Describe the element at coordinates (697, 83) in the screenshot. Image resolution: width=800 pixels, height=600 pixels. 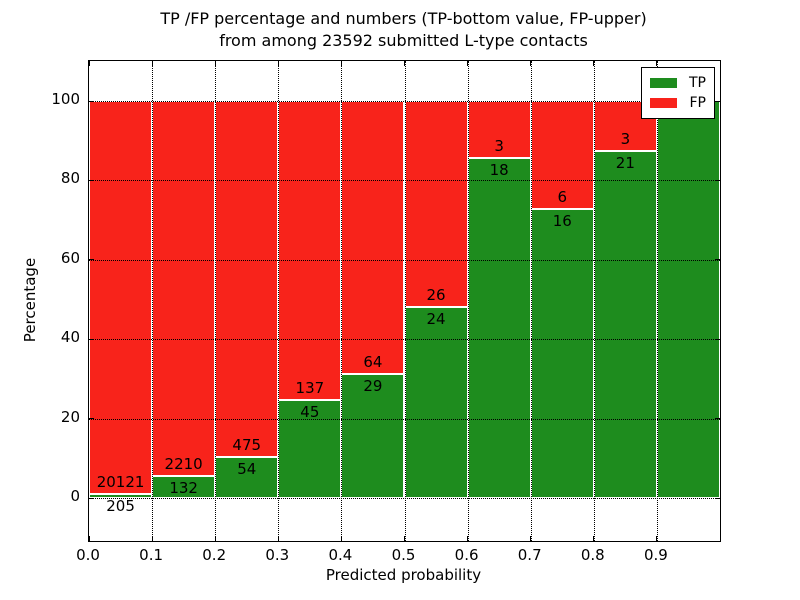
I see `legend-label-tp: TP` at that location.